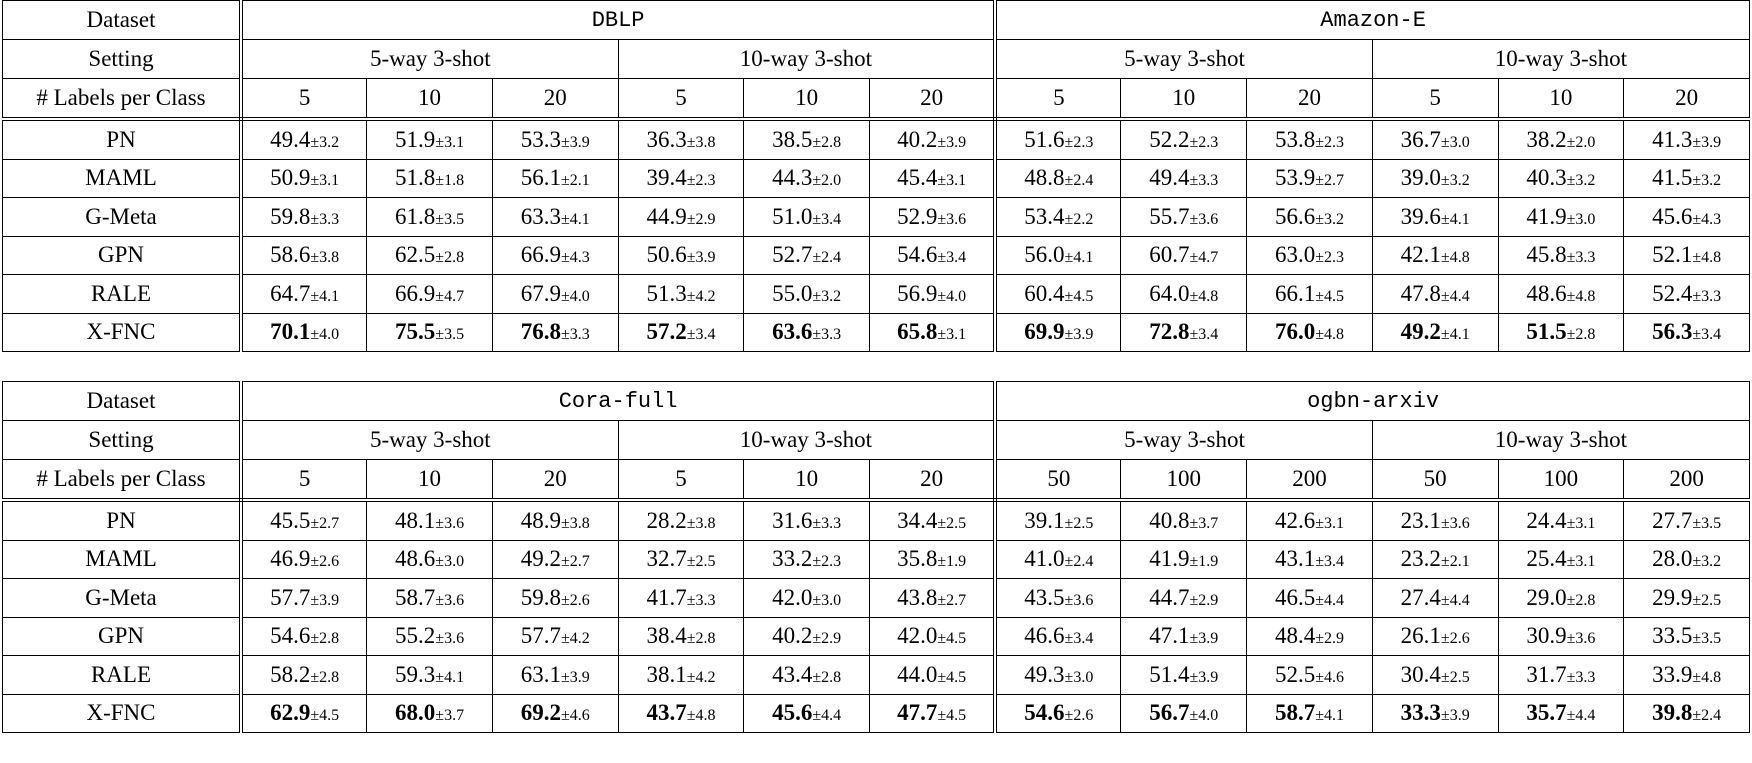 The height and width of the screenshot is (763, 1752). I want to click on std-value: ±4.1, so click(1329, 716).